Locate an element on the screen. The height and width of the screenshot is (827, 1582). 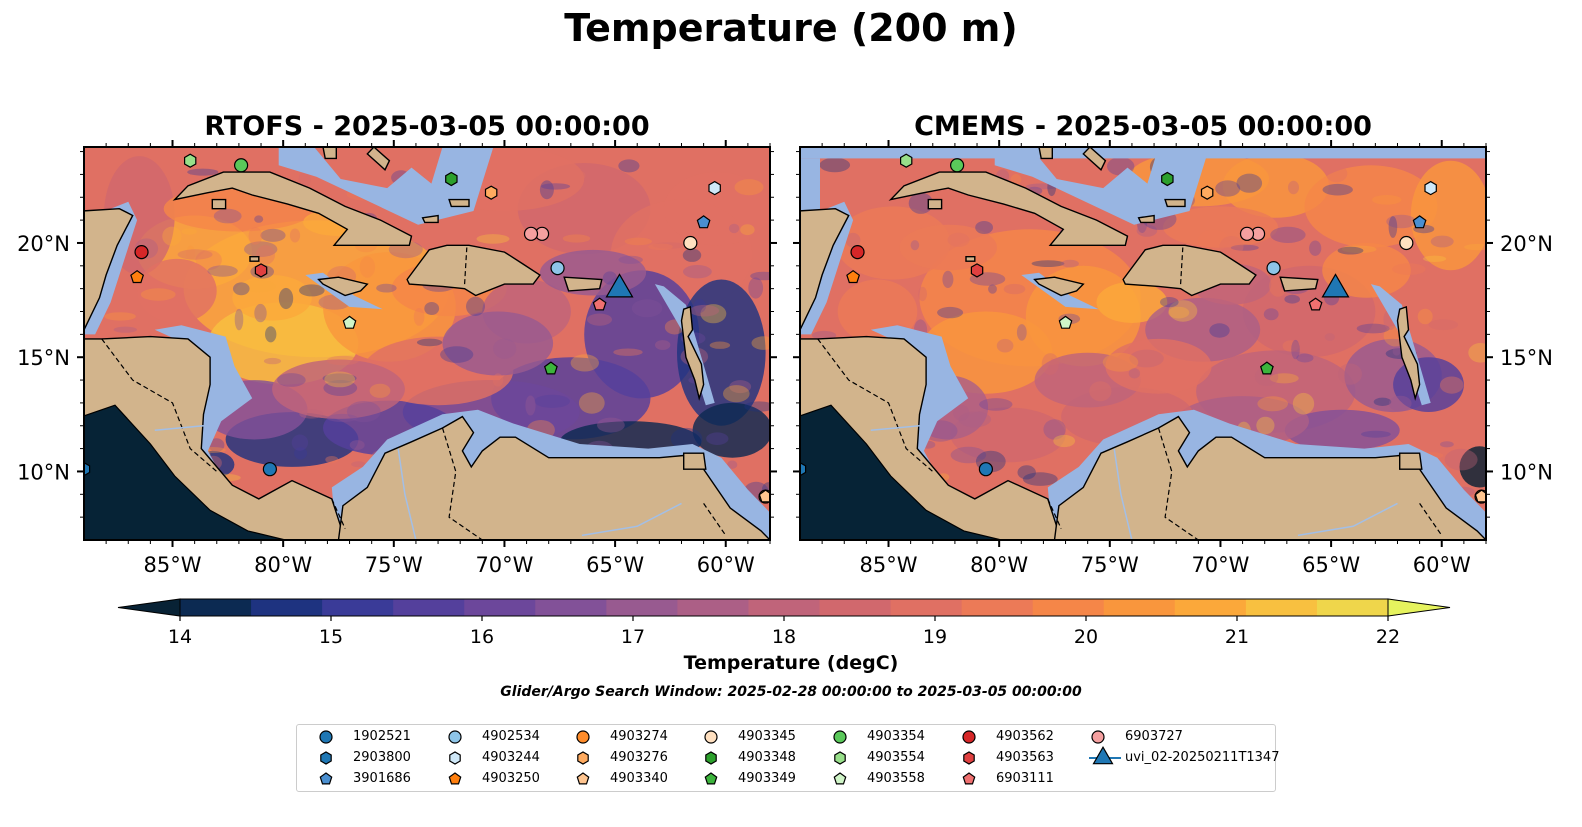
land-hispaniola is located at coordinates (473, 270).